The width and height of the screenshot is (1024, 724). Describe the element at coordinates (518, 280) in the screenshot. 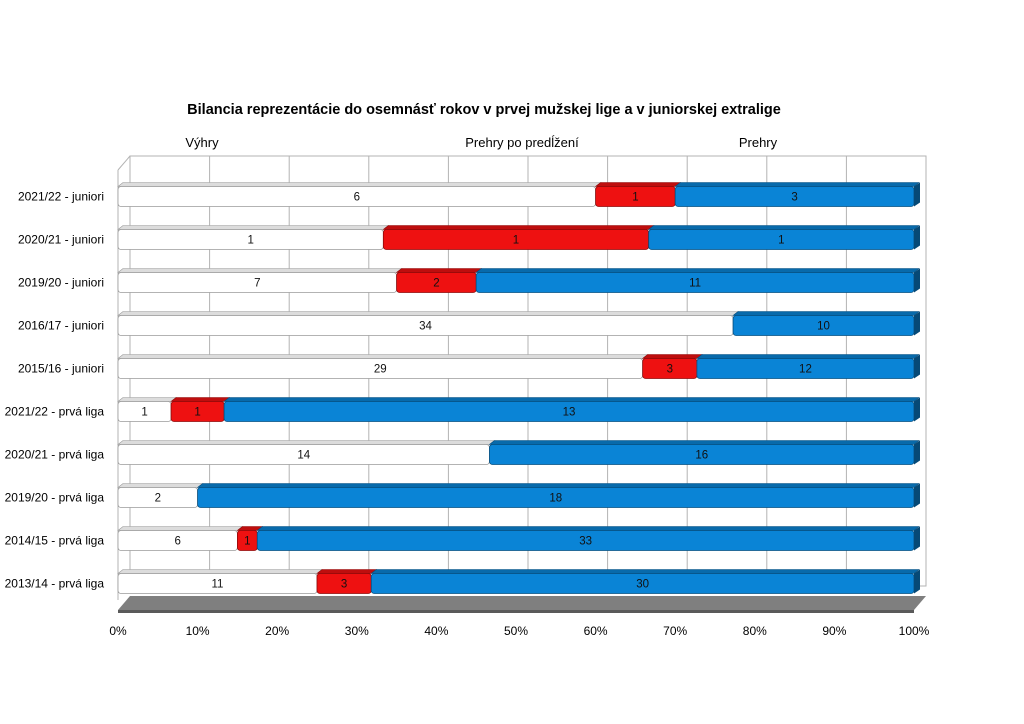

I see `bar-group: 7 2 11` at that location.